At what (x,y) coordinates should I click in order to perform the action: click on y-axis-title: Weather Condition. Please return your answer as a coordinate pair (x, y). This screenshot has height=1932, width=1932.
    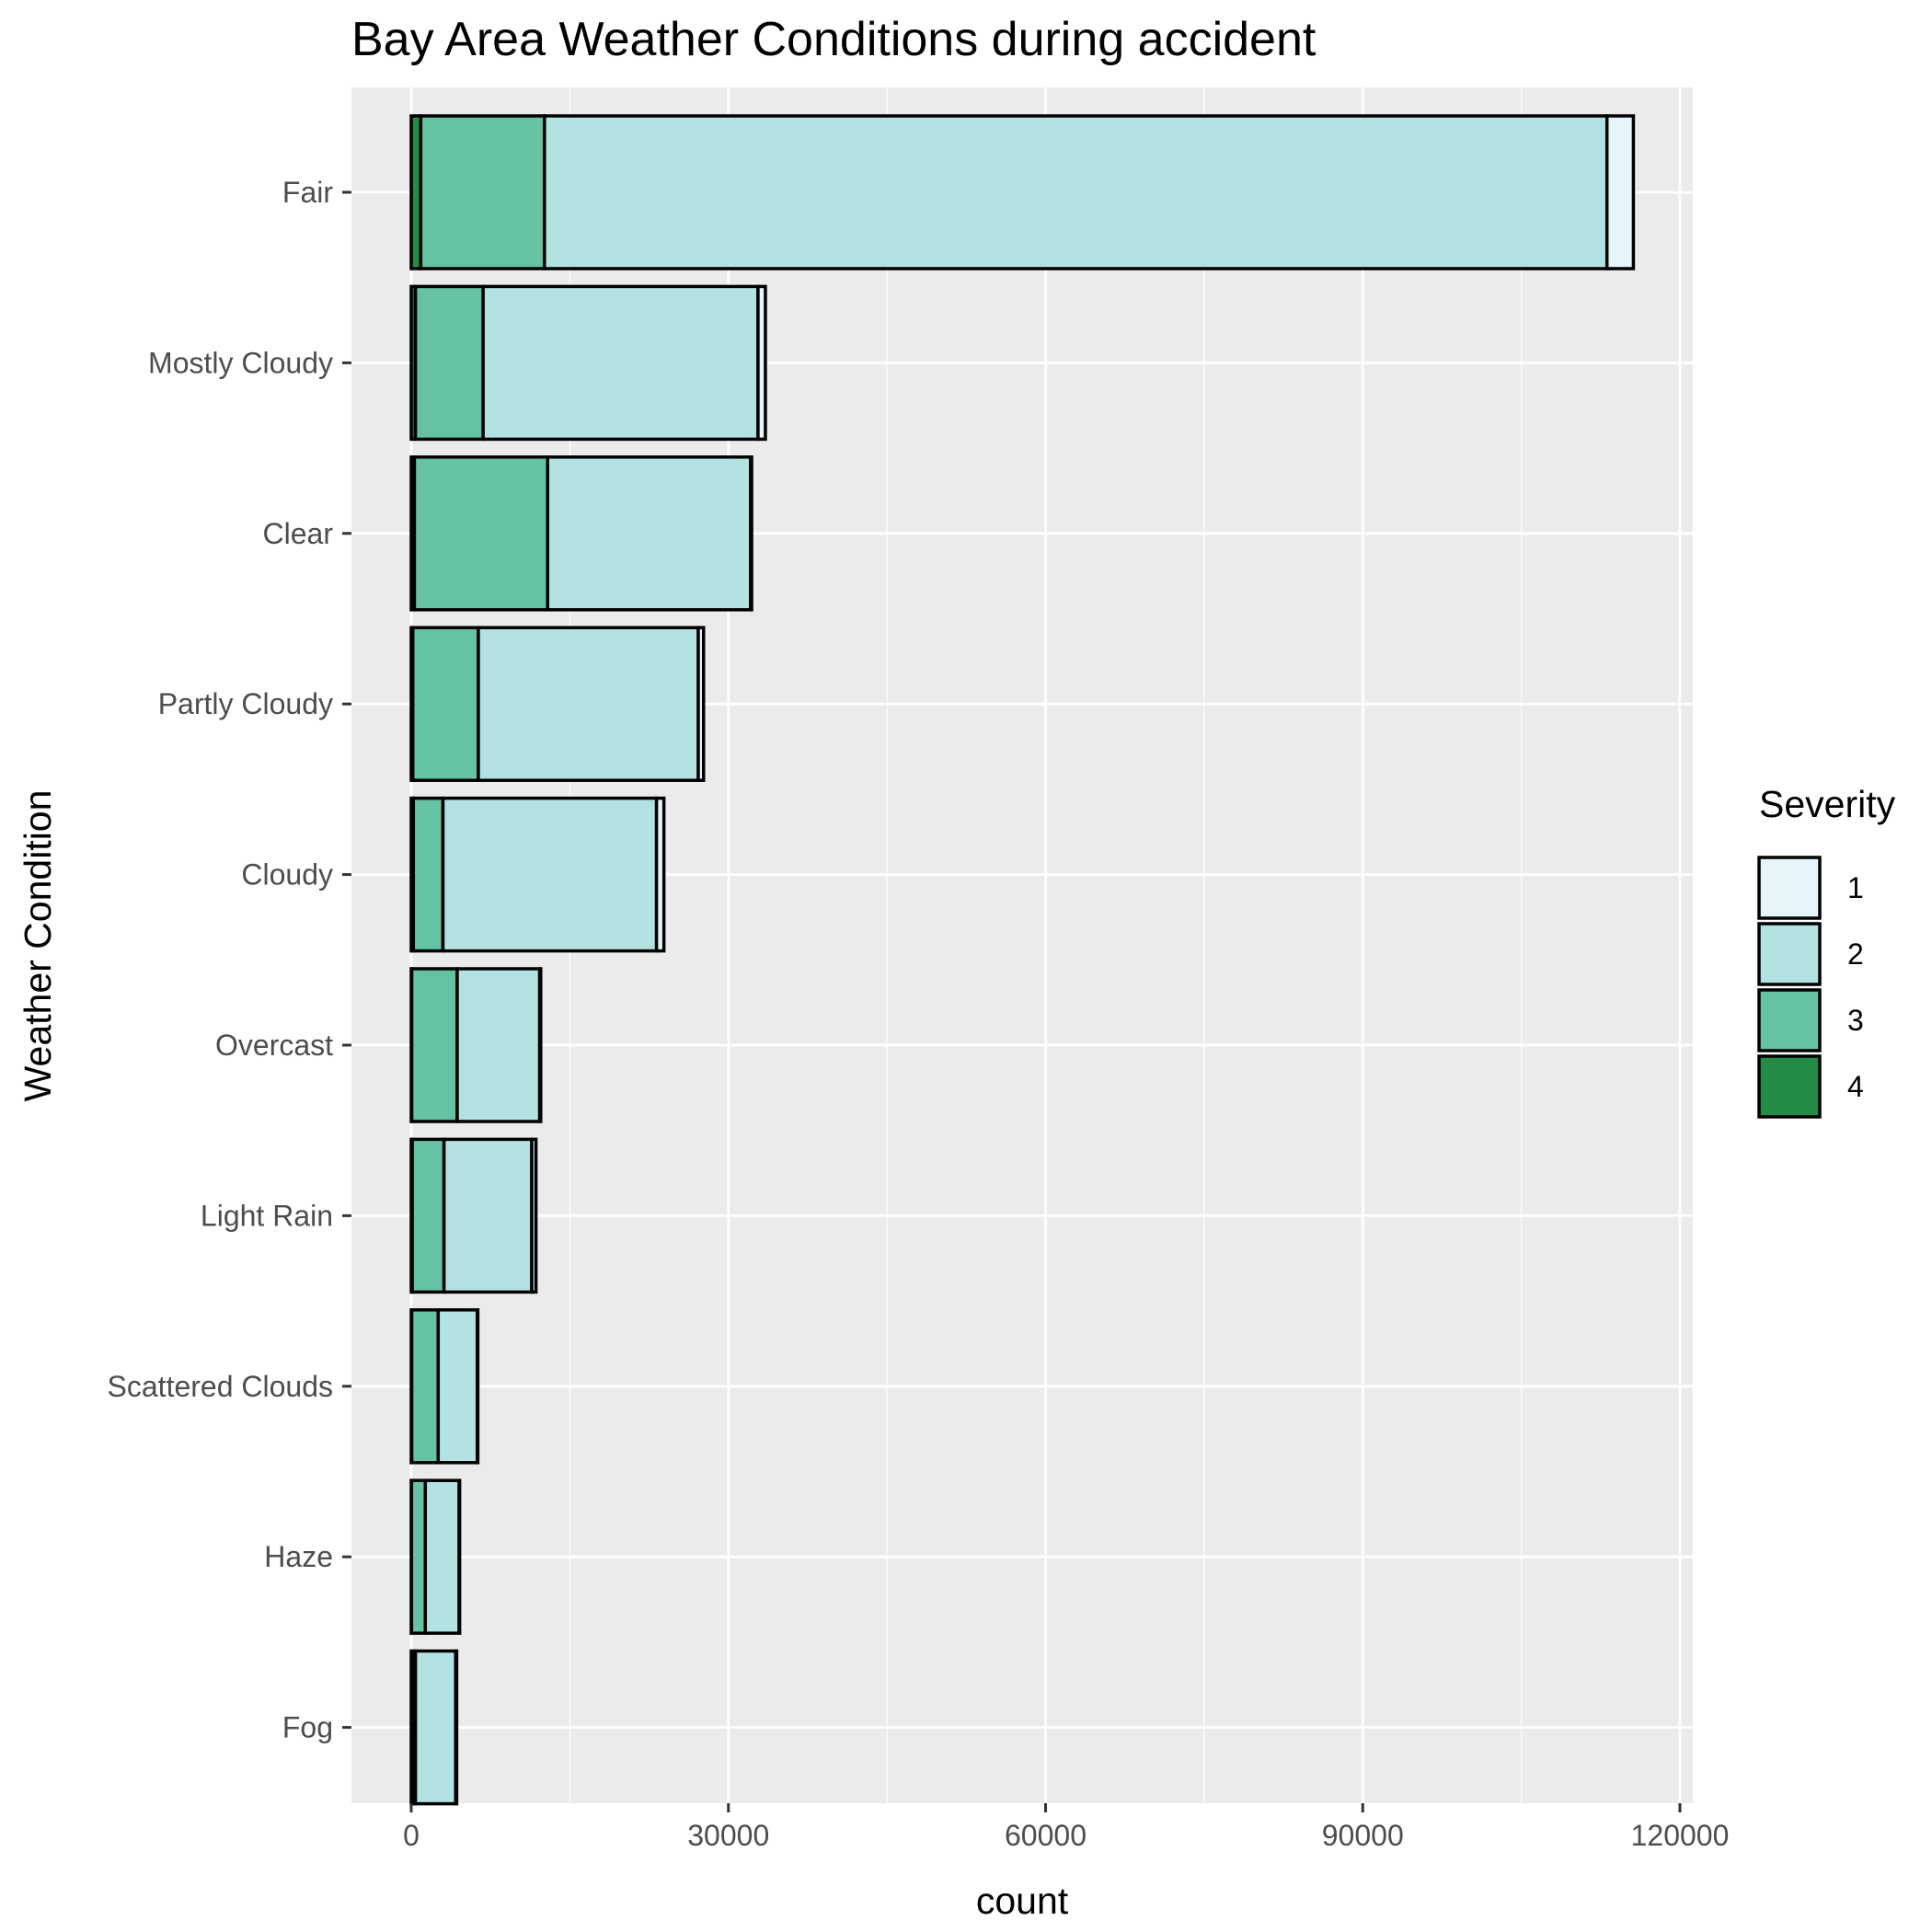
    Looking at the image, I should click on (38, 946).